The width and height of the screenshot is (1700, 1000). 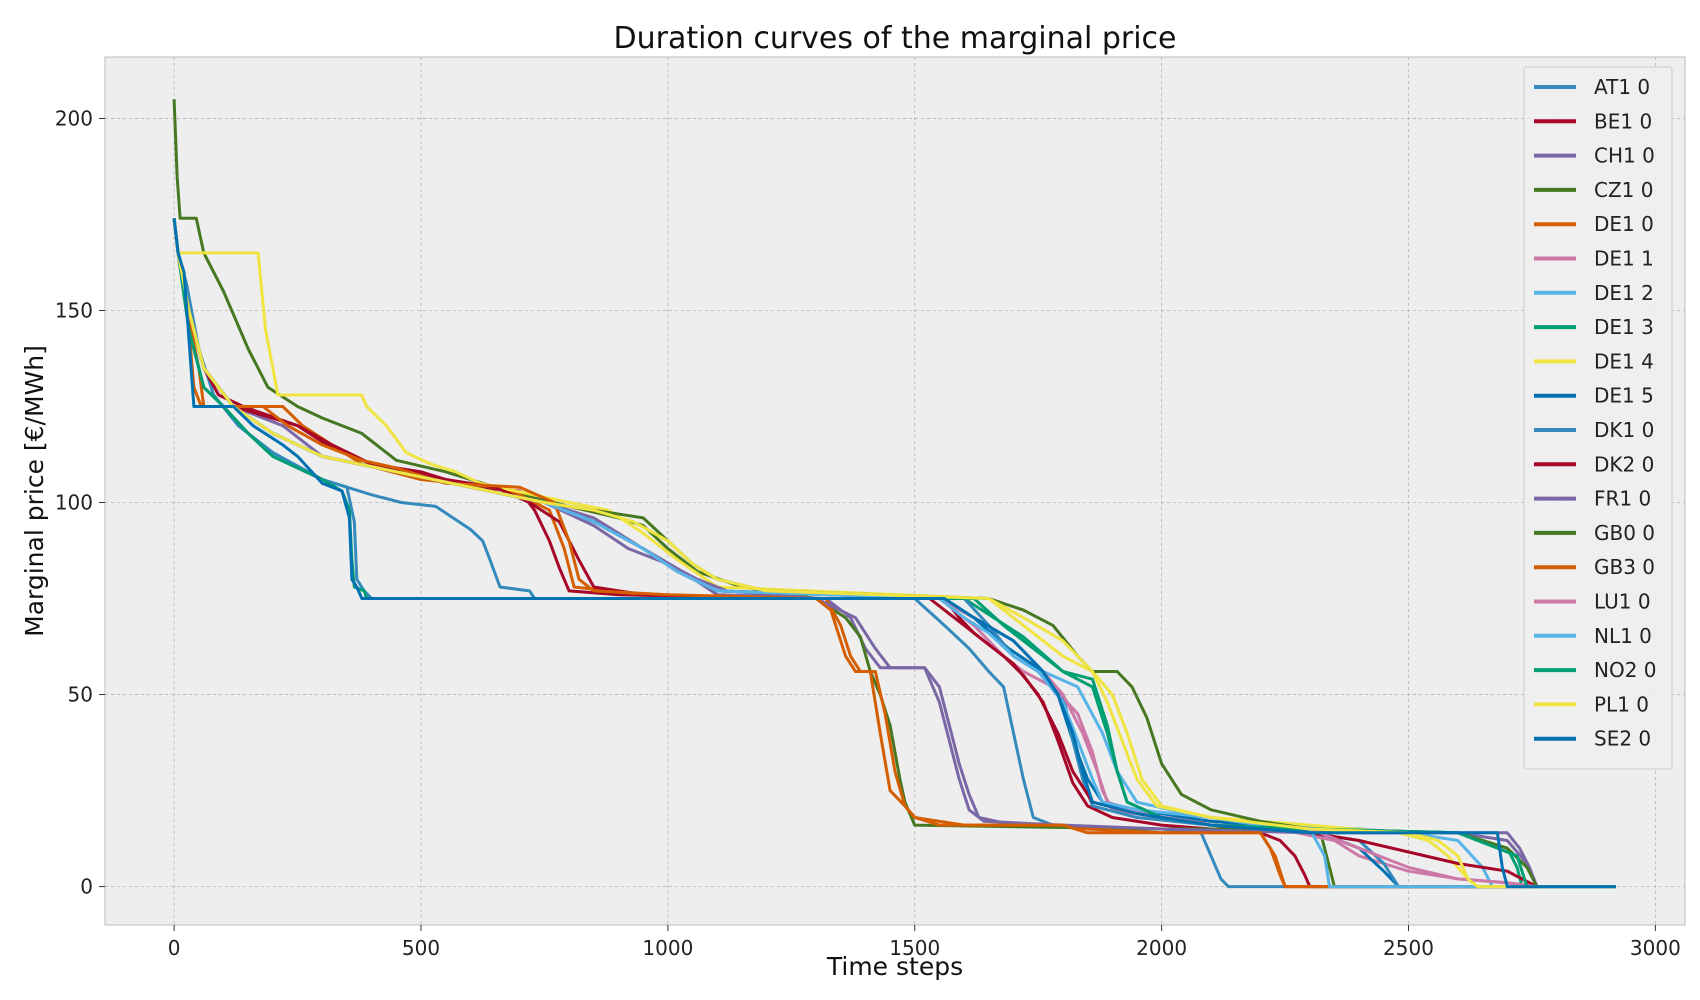 What do you see at coordinates (914, 948) in the screenshot?
I see `x-tick-label: 1500` at bounding box center [914, 948].